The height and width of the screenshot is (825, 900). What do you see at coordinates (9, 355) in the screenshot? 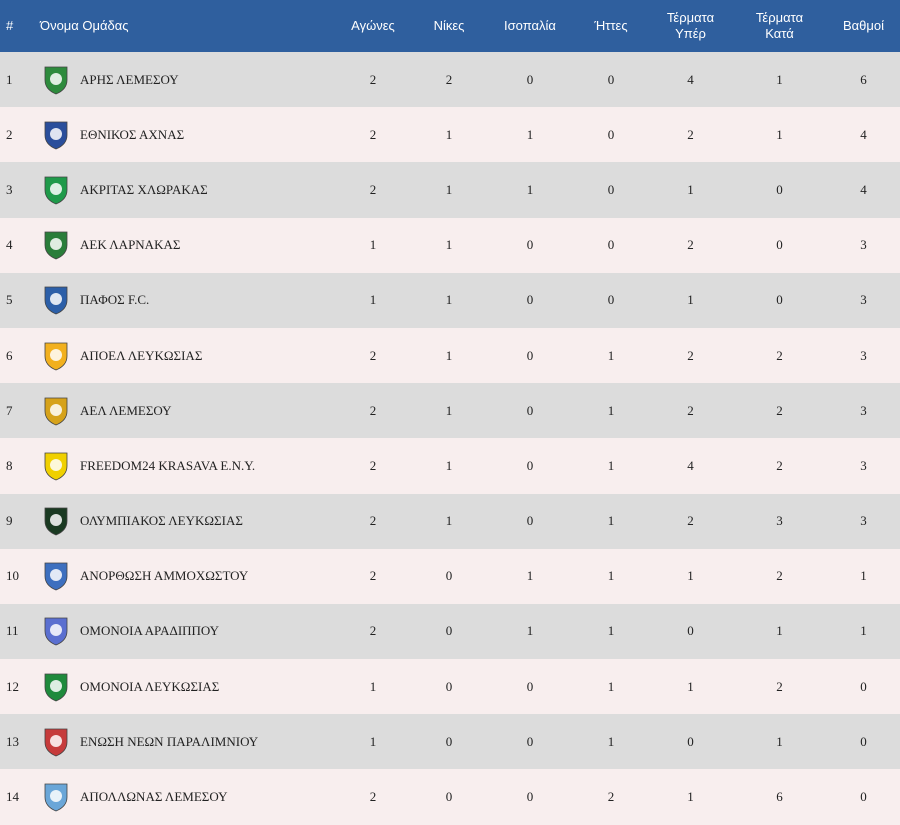
I see `rank-cell: 6` at bounding box center [9, 355].